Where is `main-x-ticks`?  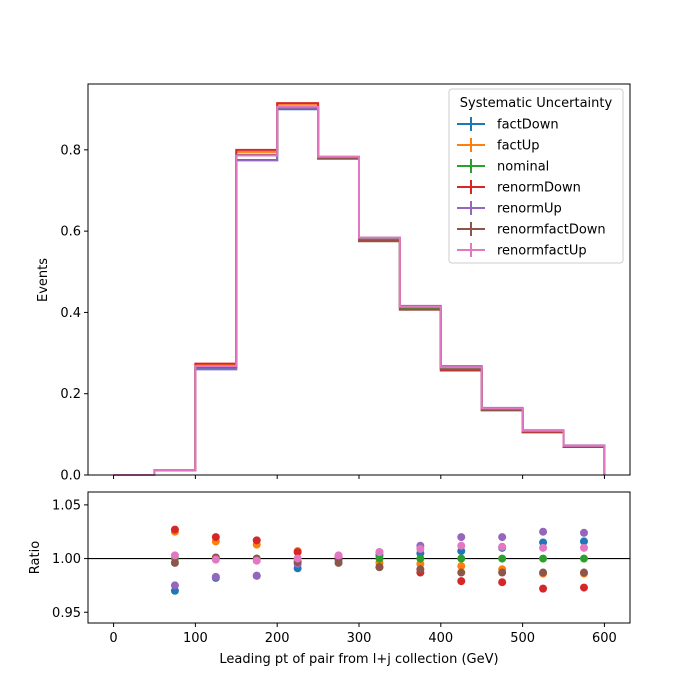 main-x-ticks is located at coordinates (359, 477).